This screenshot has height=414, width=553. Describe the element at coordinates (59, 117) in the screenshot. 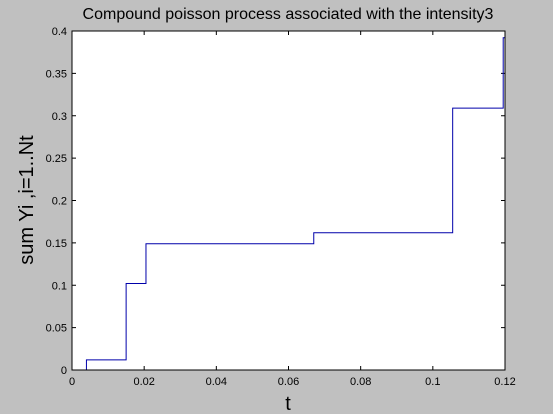

I see `y-tick-label: 0.3` at that location.